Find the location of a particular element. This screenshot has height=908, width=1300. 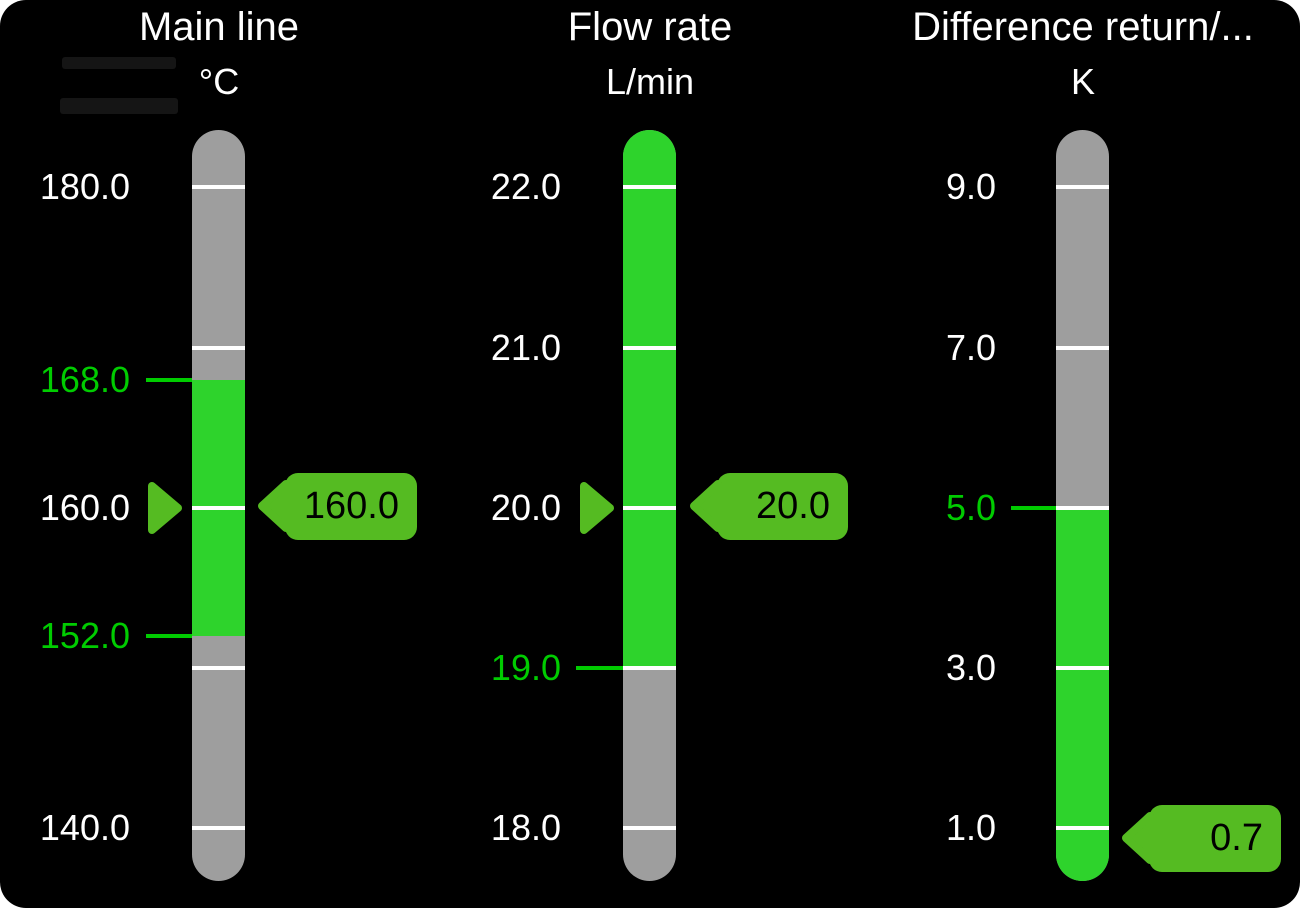

gauge-unit: K is located at coordinates (1082, 81).